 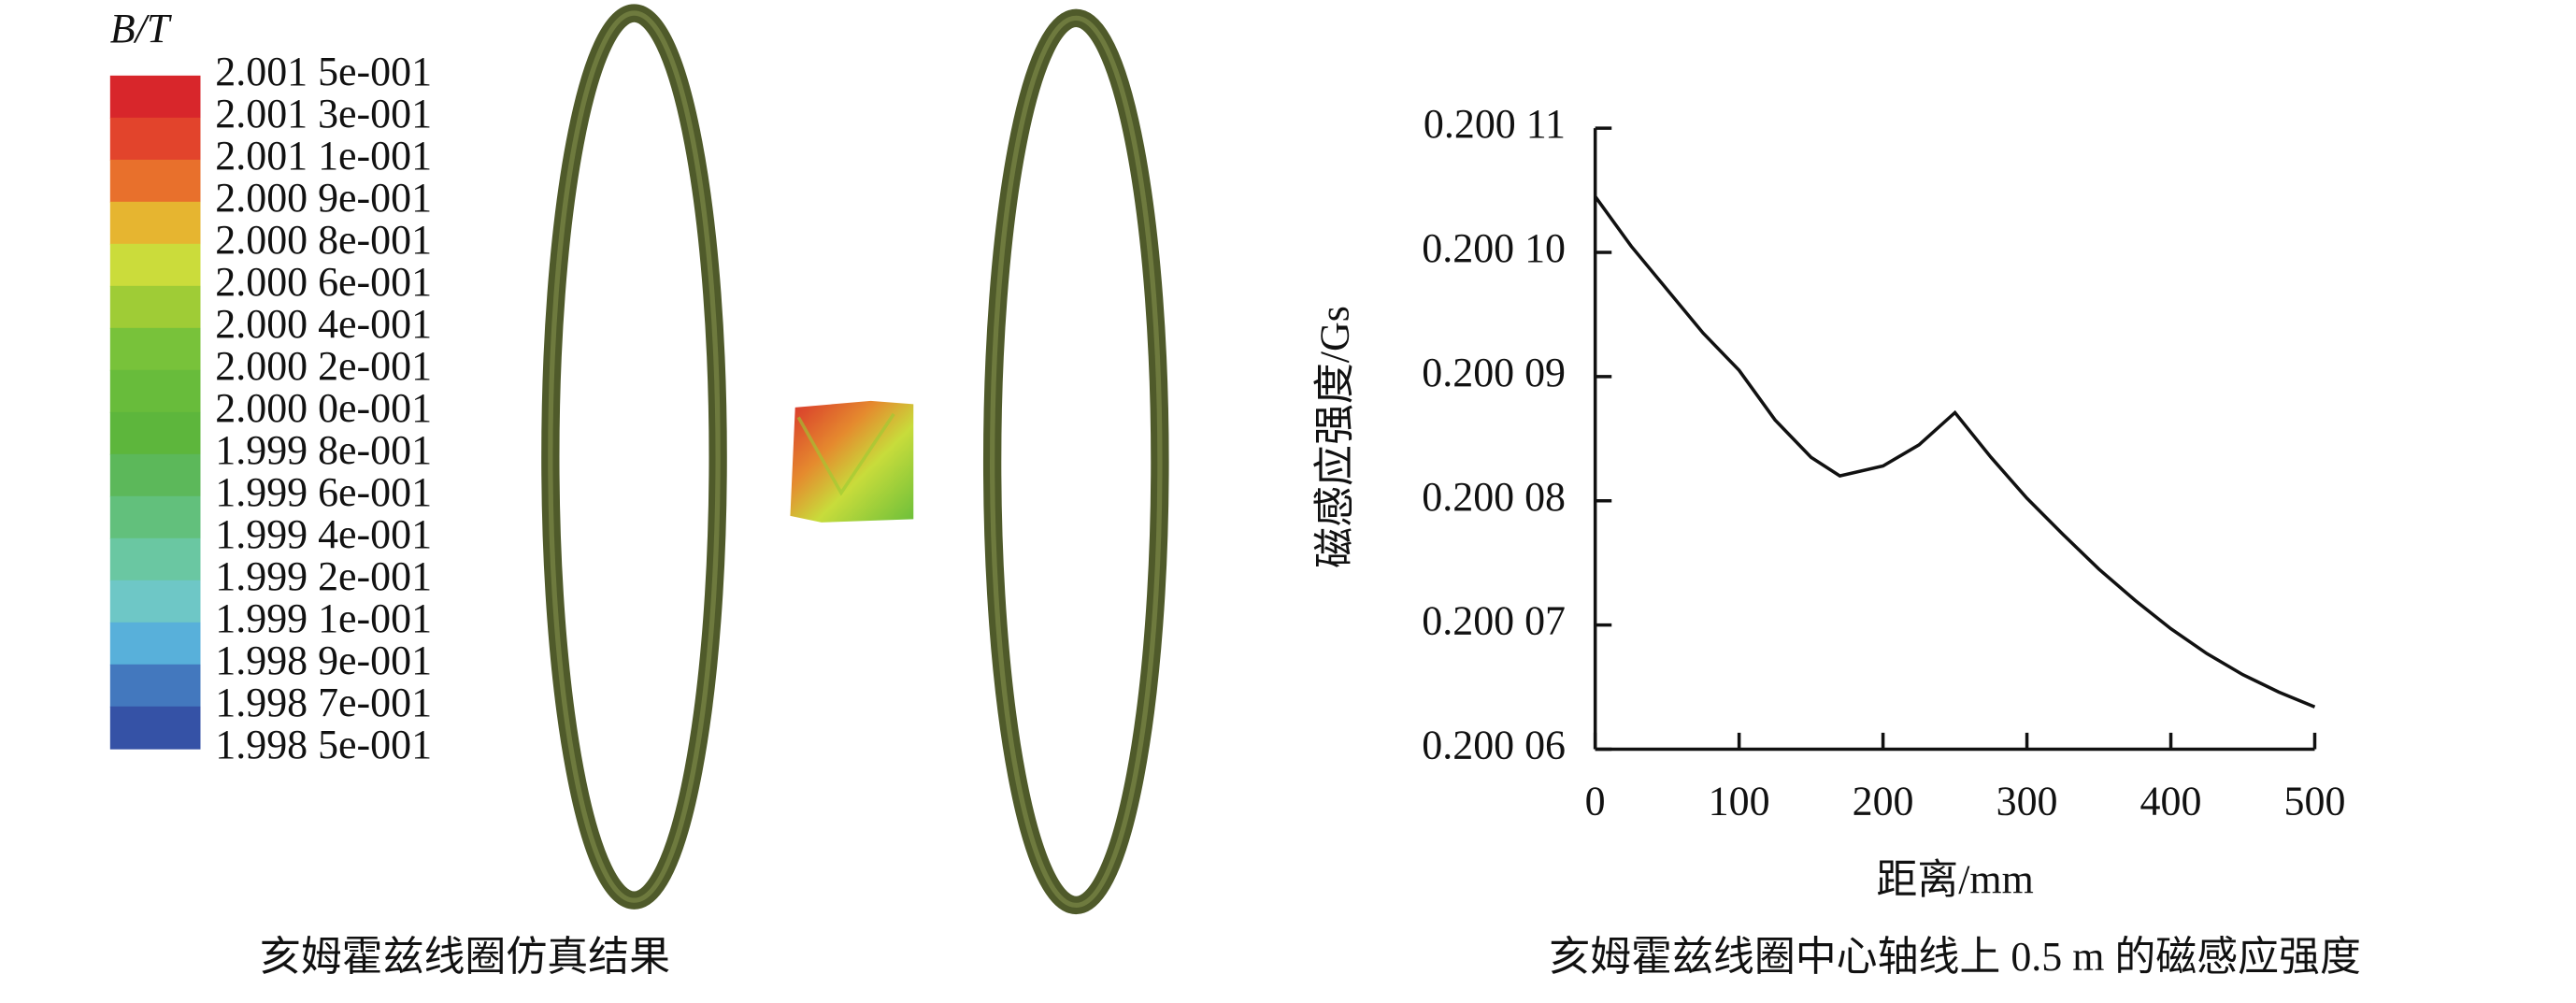 What do you see at coordinates (323, 450) in the screenshot?
I see `legend-label: 1.999 8e-001` at bounding box center [323, 450].